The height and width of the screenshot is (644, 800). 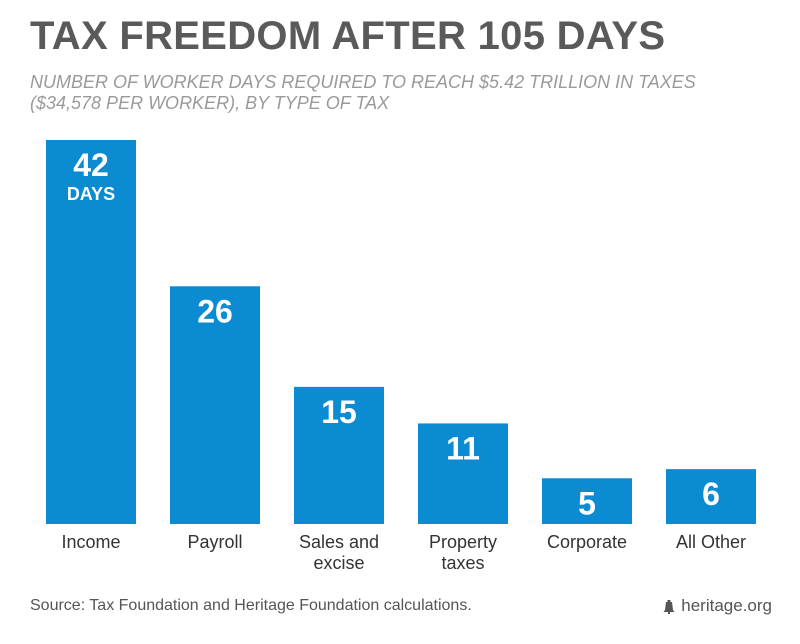 I want to click on brand-link: heritage.org, so click(x=717, y=606).